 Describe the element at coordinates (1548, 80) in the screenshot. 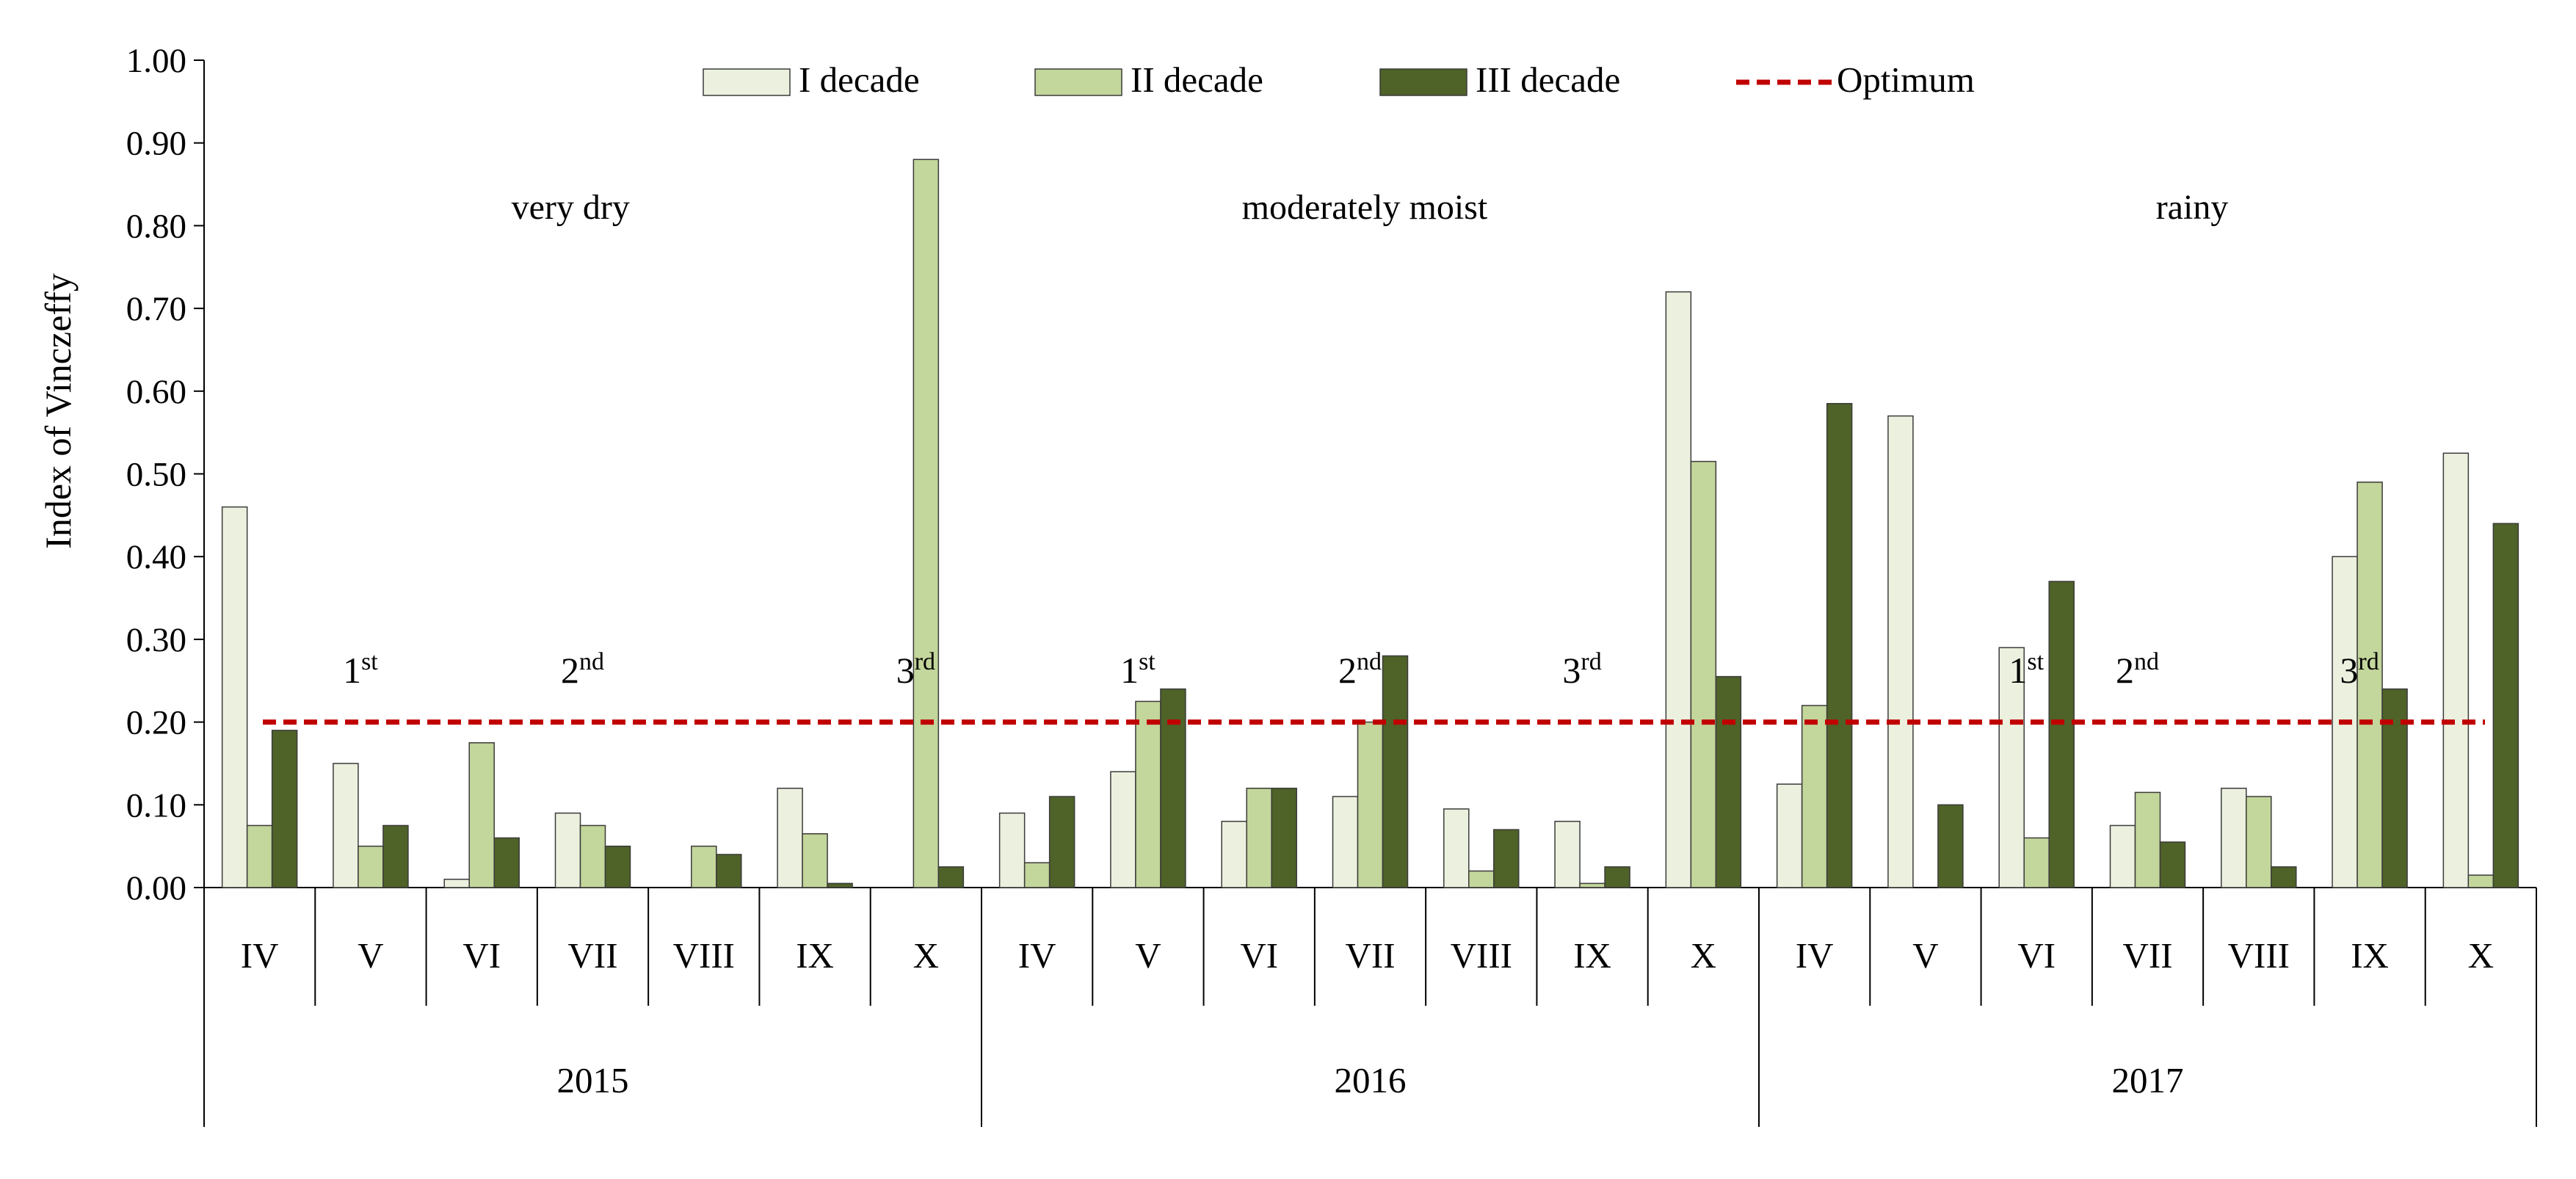

I see `legend-label: III decade` at that location.